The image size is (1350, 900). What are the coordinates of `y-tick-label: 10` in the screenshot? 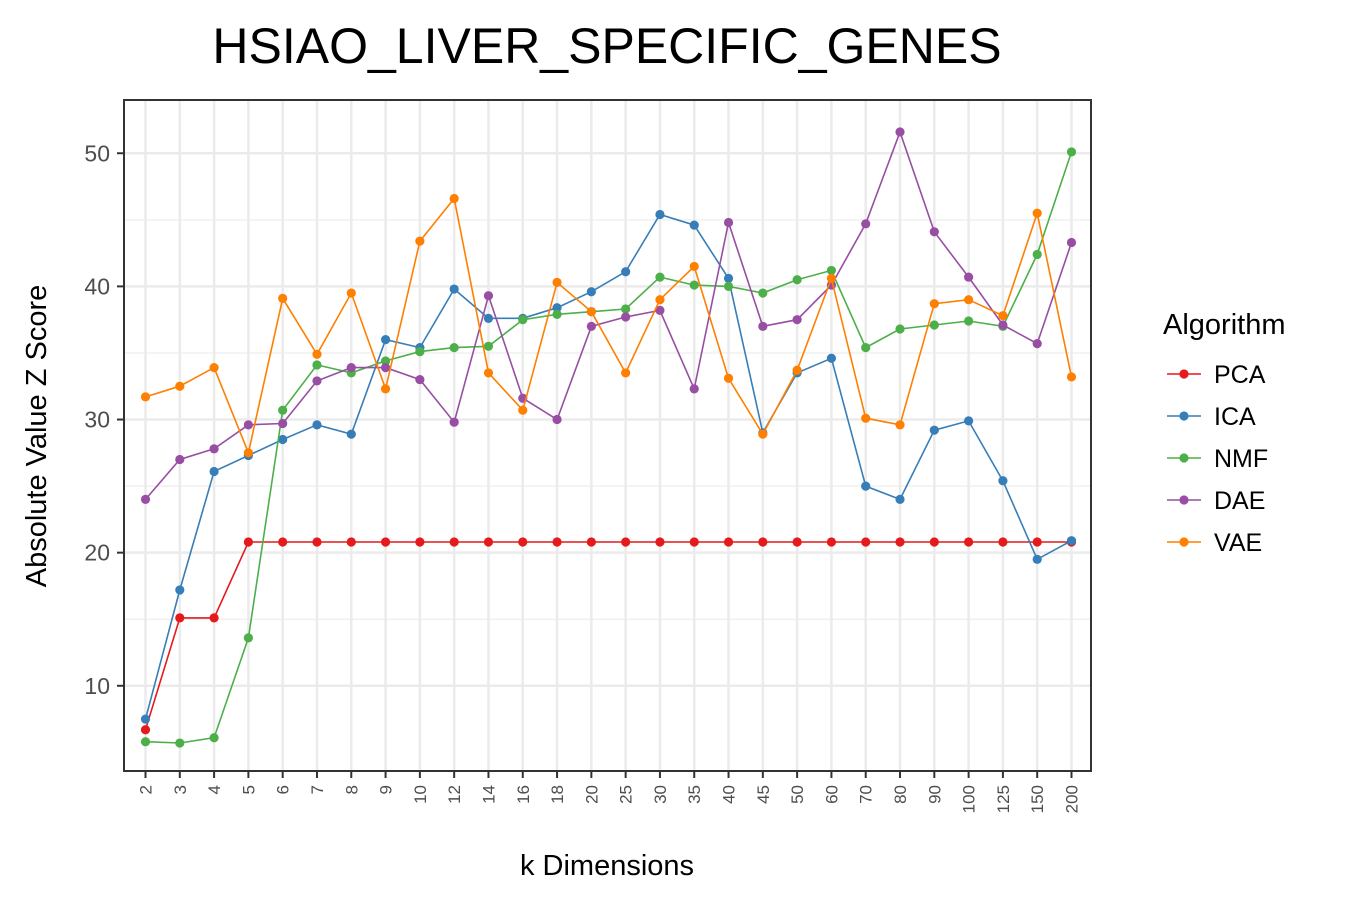 It's located at (97, 686).